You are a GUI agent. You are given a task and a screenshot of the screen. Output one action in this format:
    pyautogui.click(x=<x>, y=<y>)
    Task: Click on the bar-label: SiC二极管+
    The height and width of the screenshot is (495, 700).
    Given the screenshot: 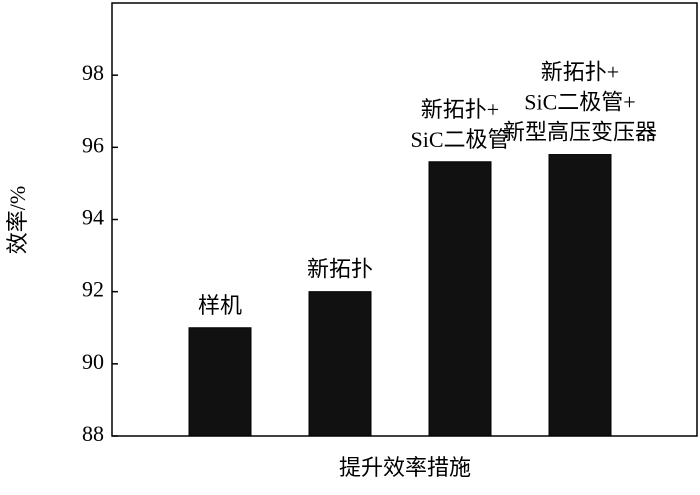 What is the action you would take?
    pyautogui.click(x=579, y=102)
    